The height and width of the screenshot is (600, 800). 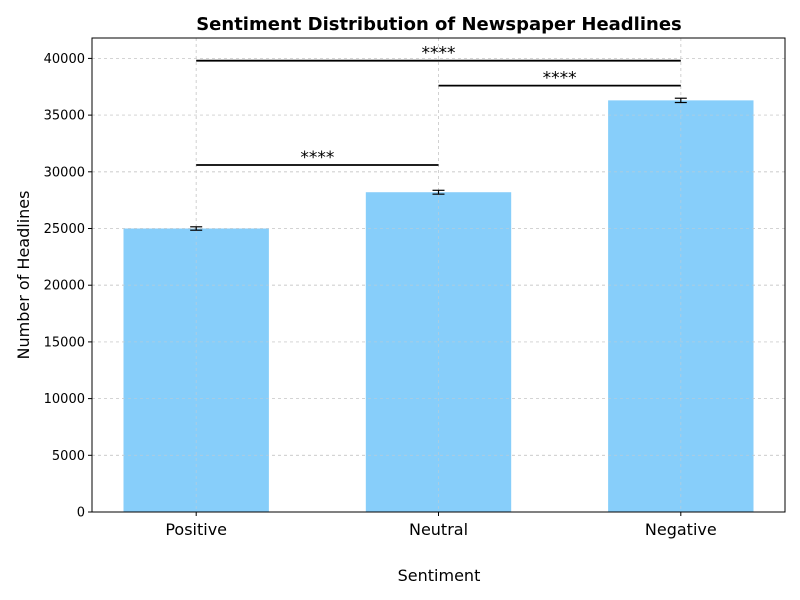 I want to click on bar-negative, so click(x=681, y=306).